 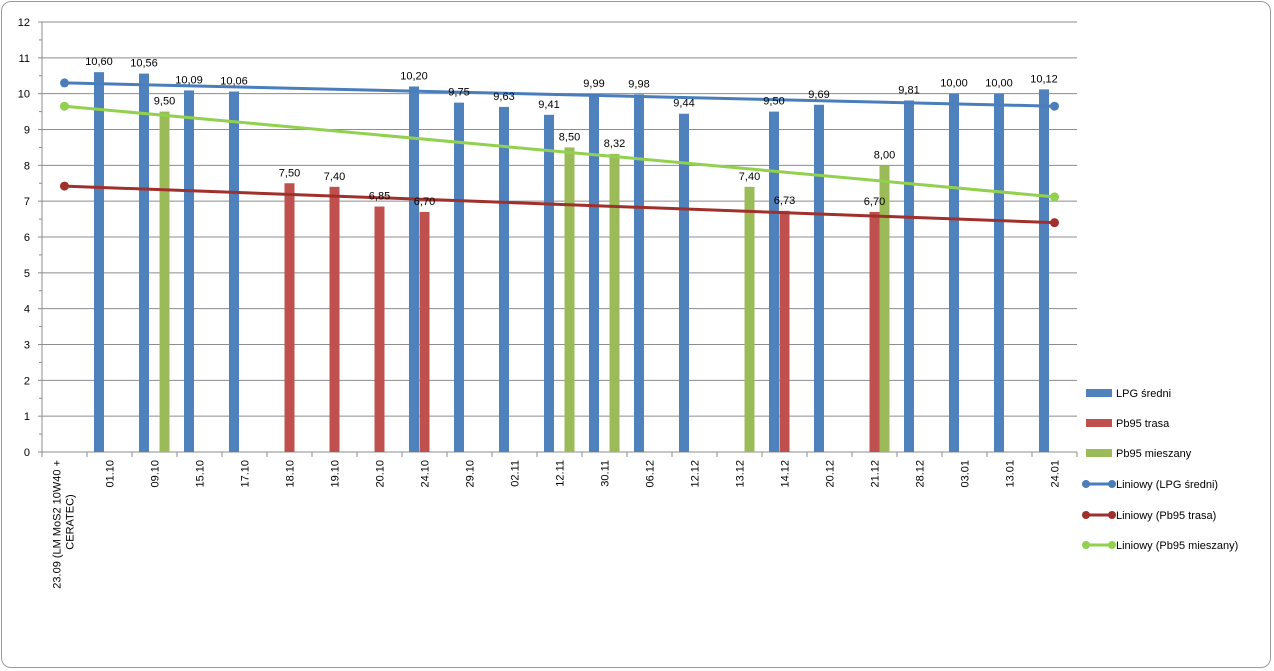 What do you see at coordinates (1011, 474) in the screenshot?
I see `x-tick-label: 13.01` at bounding box center [1011, 474].